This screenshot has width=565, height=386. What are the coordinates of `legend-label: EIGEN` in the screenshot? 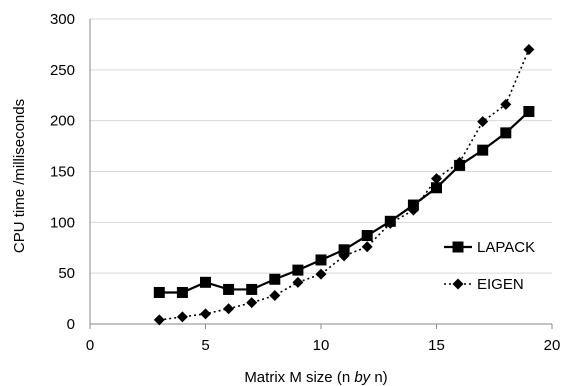 It's located at (500, 284).